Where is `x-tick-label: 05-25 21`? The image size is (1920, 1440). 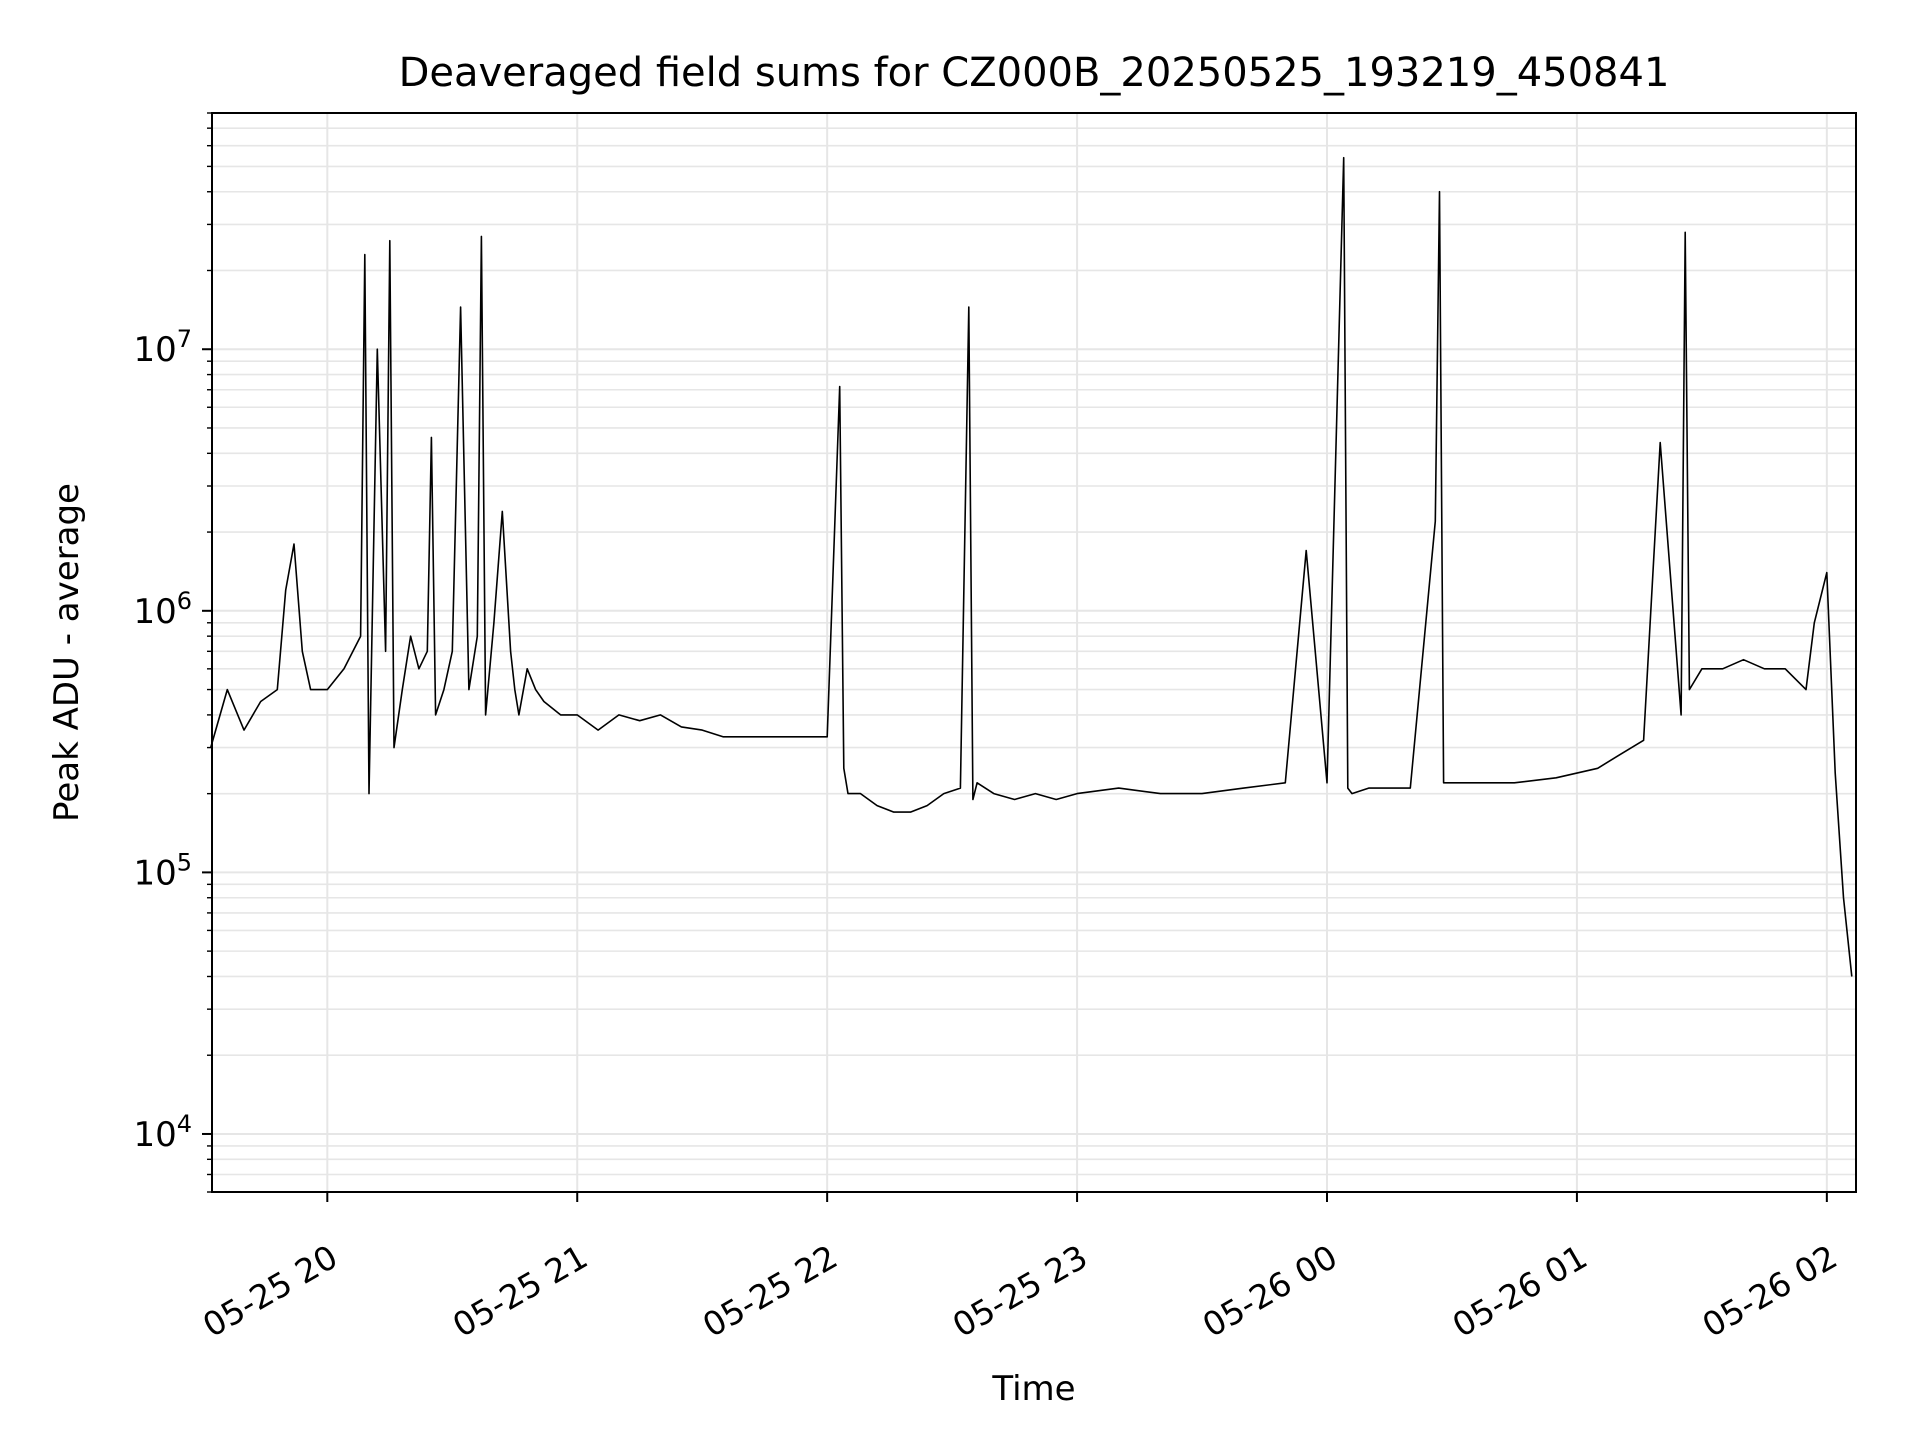 x-tick-label: 05-25 21 is located at coordinates (520, 1291).